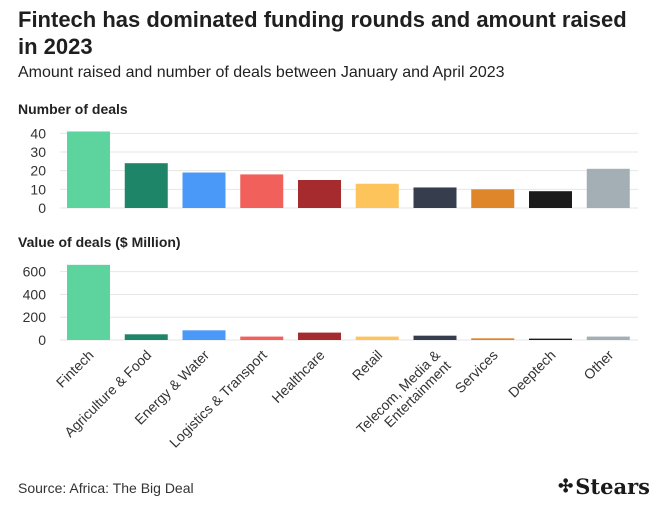  I want to click on y-tick-label: 10, so click(38, 189).